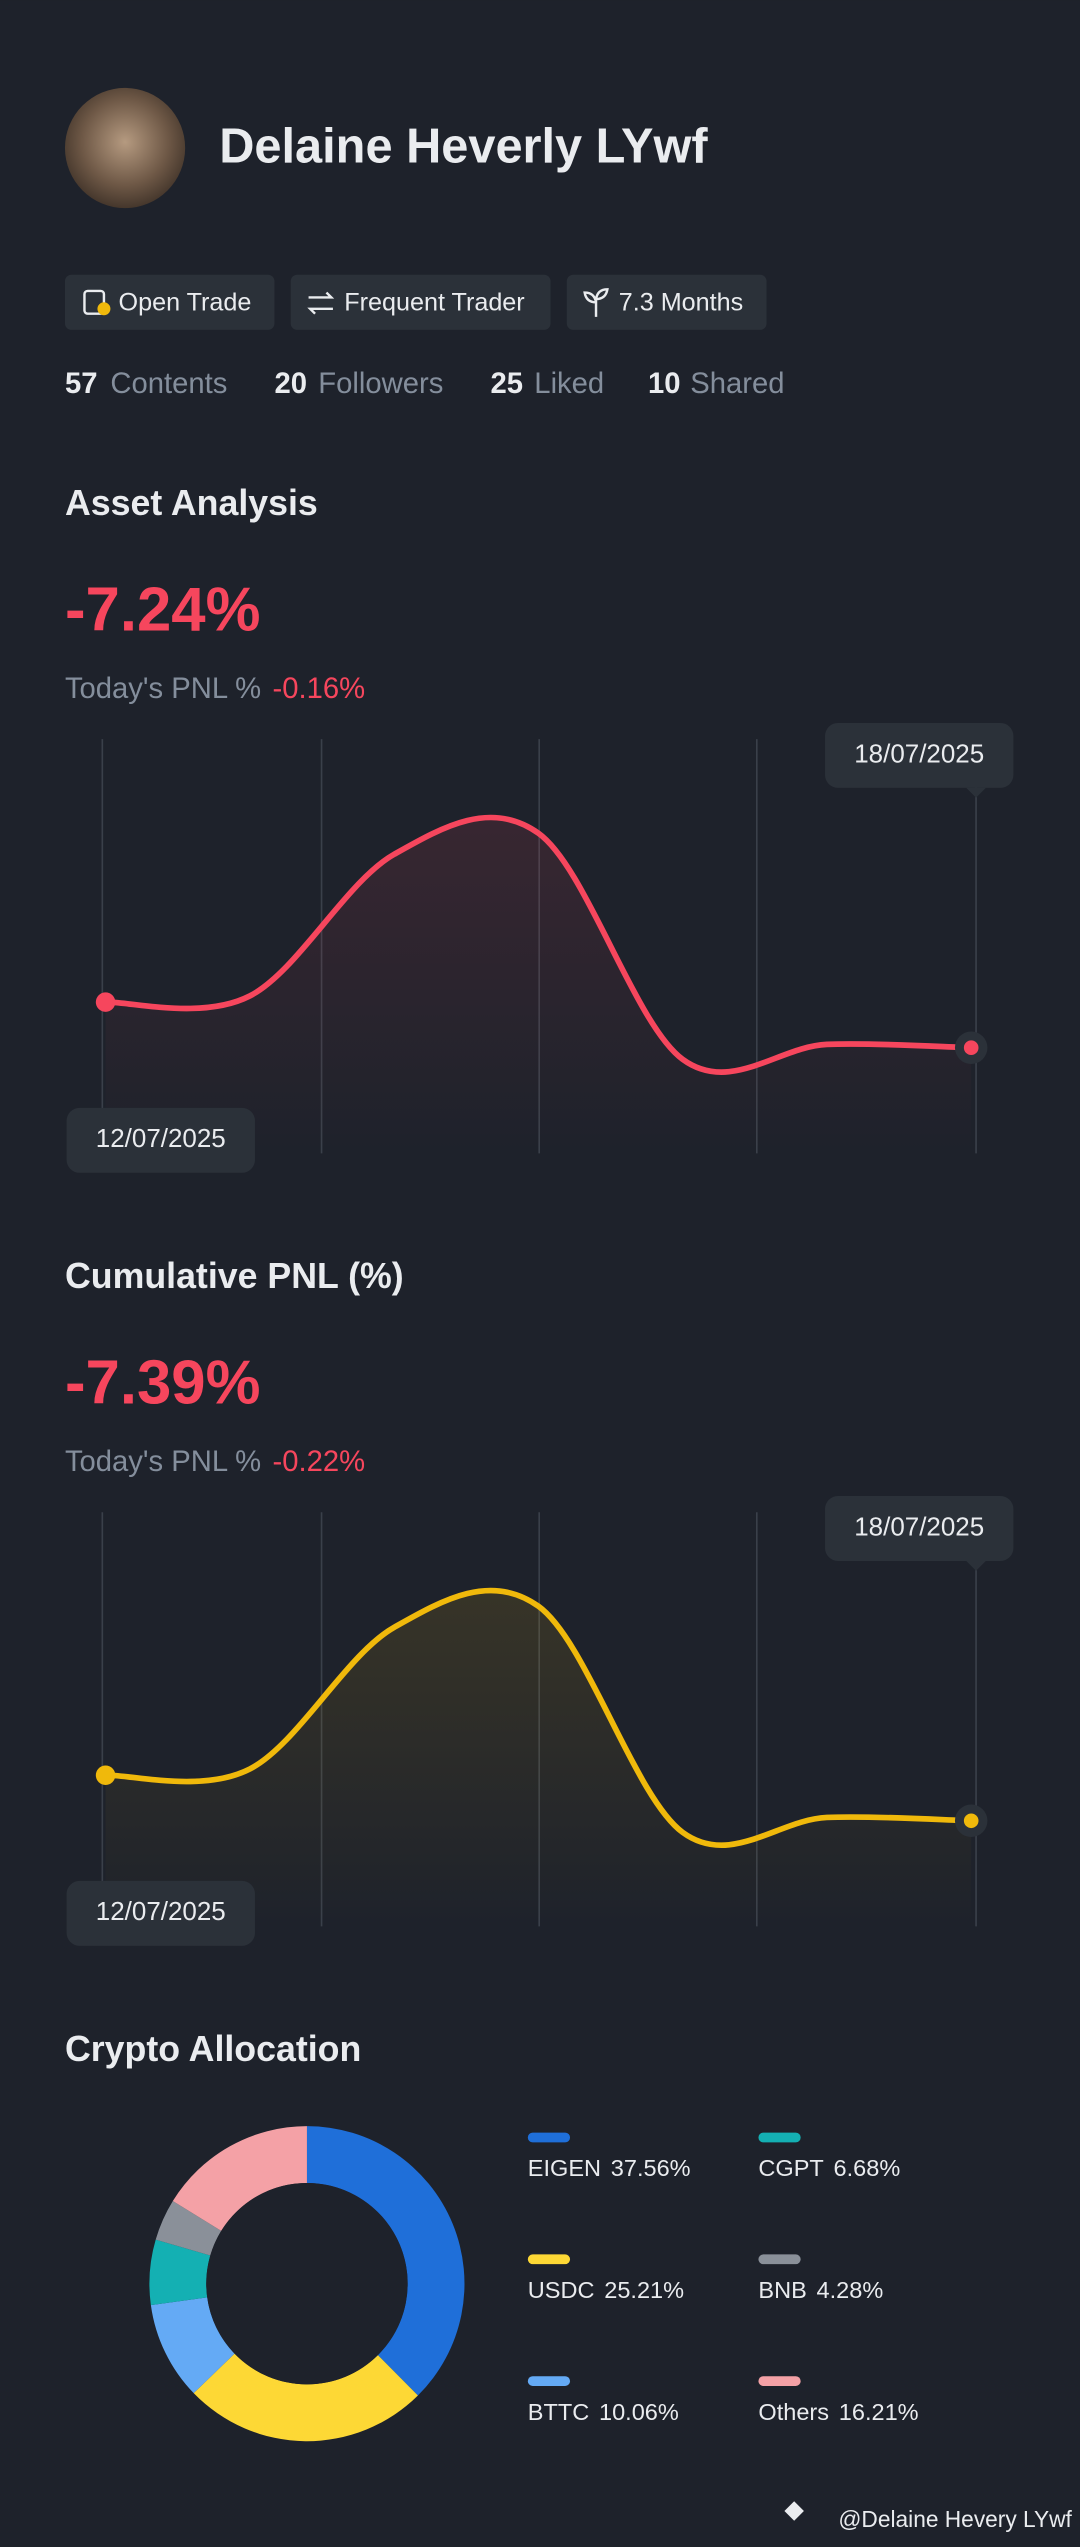 This screenshot has width=1080, height=2547. What do you see at coordinates (191, 503) in the screenshot?
I see `section-title: Asset Analysis` at bounding box center [191, 503].